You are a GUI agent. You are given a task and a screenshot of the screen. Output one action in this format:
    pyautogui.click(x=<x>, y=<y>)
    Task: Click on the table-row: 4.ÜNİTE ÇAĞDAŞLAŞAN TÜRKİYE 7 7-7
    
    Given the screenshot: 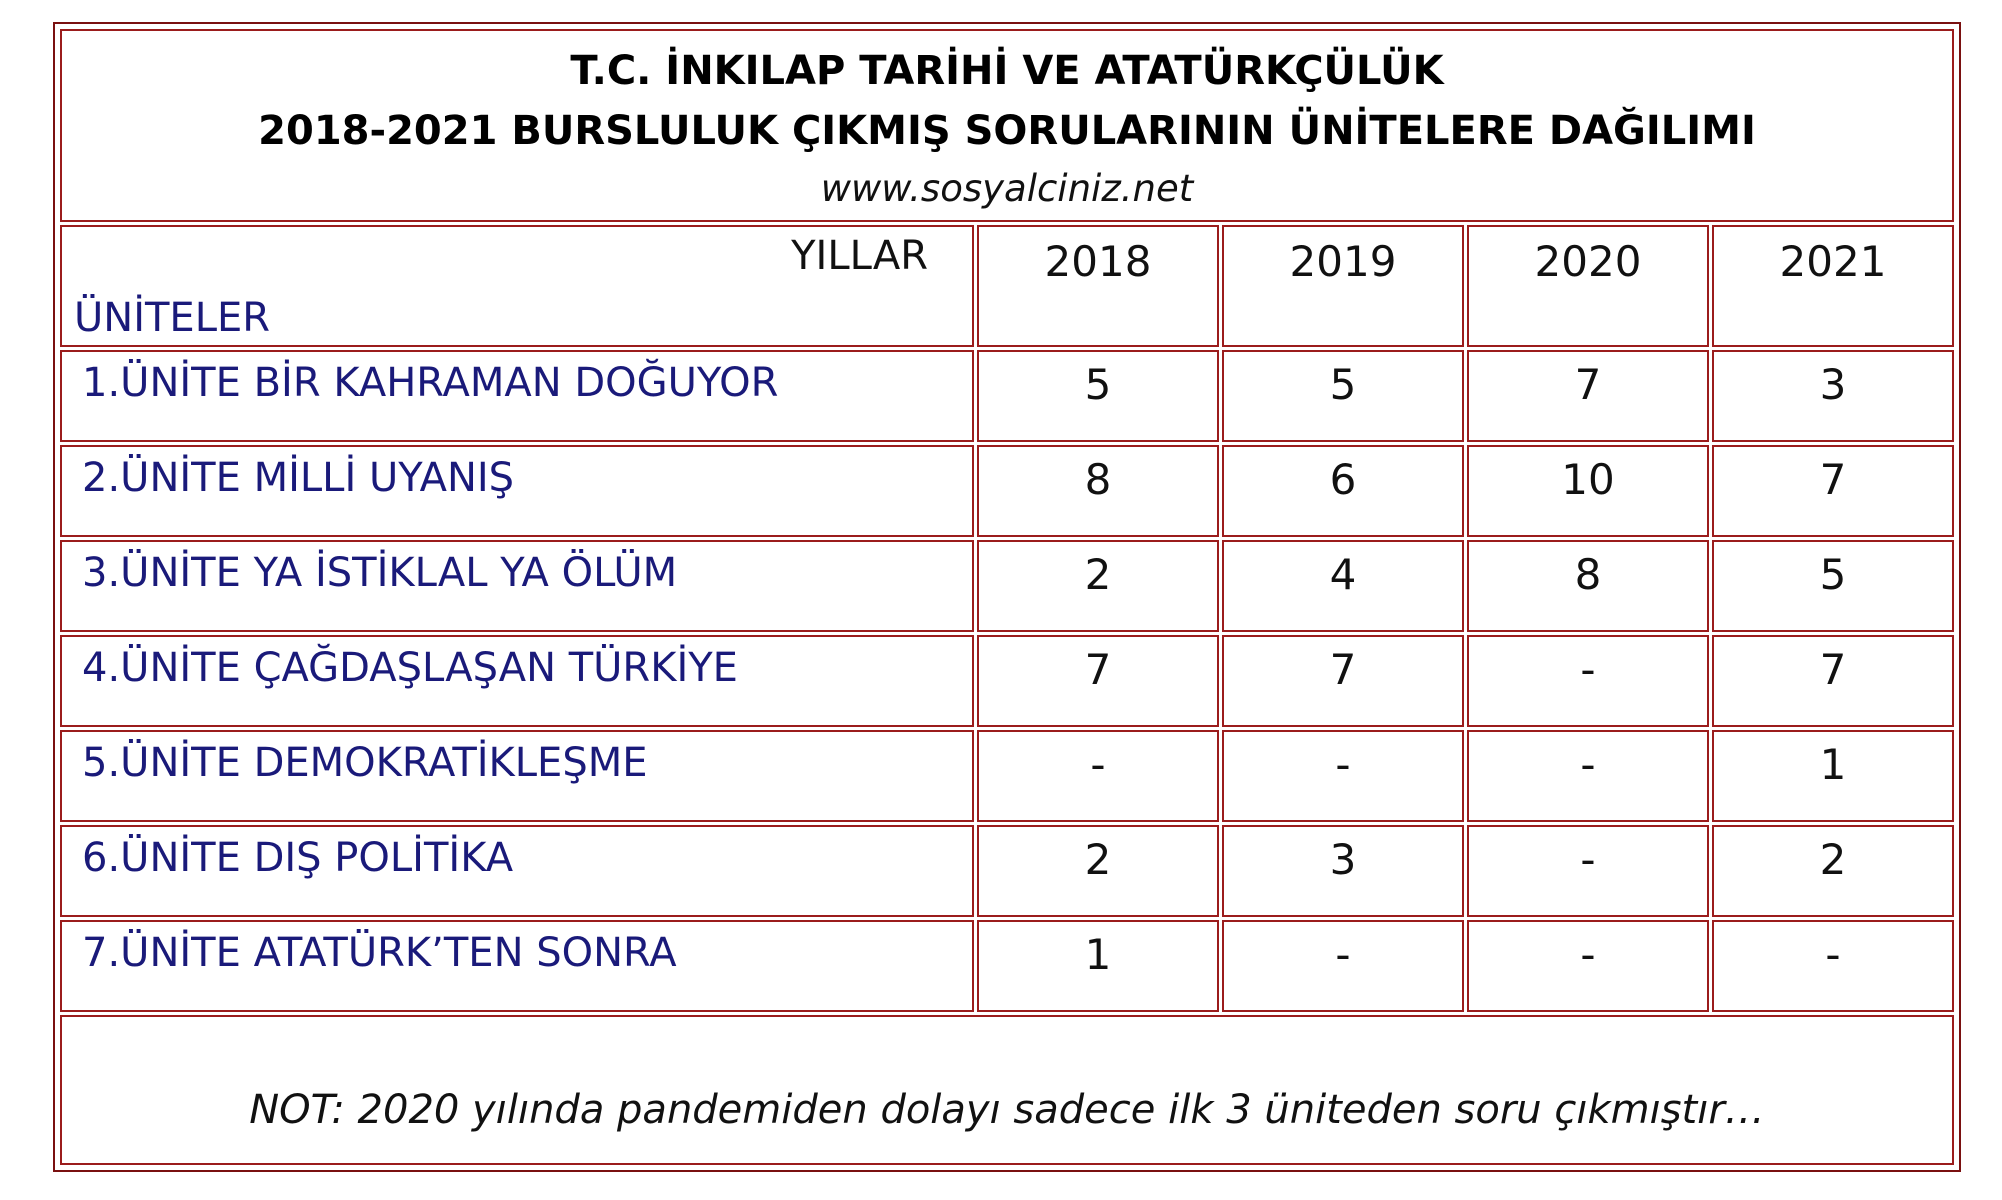 What is the action you would take?
    pyautogui.click(x=1007, y=681)
    